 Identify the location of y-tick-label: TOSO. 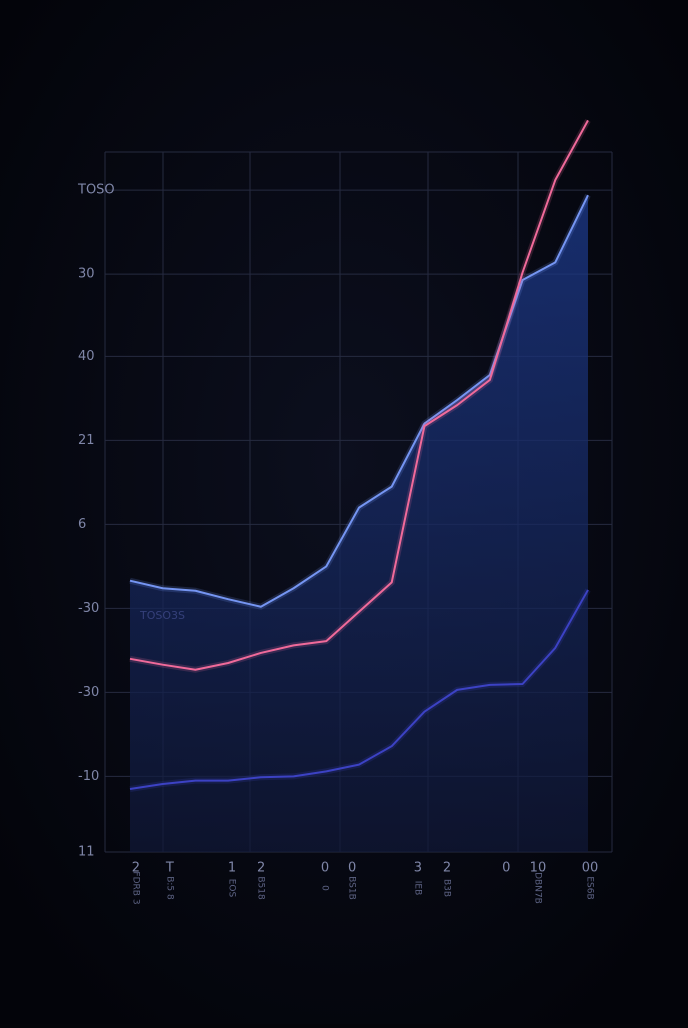
(96, 190).